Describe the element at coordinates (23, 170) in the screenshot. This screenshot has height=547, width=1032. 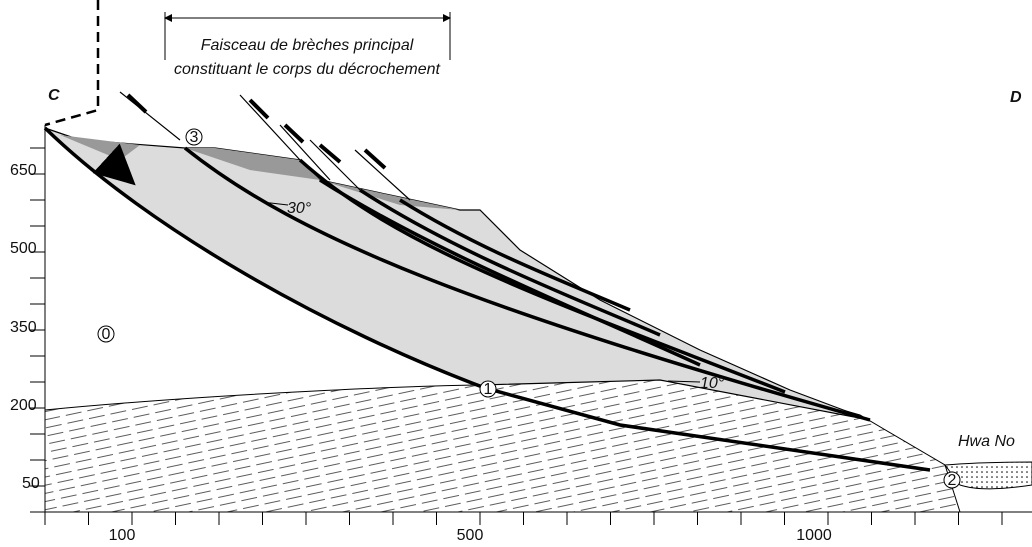
I see `y-tick-label: 650` at that location.